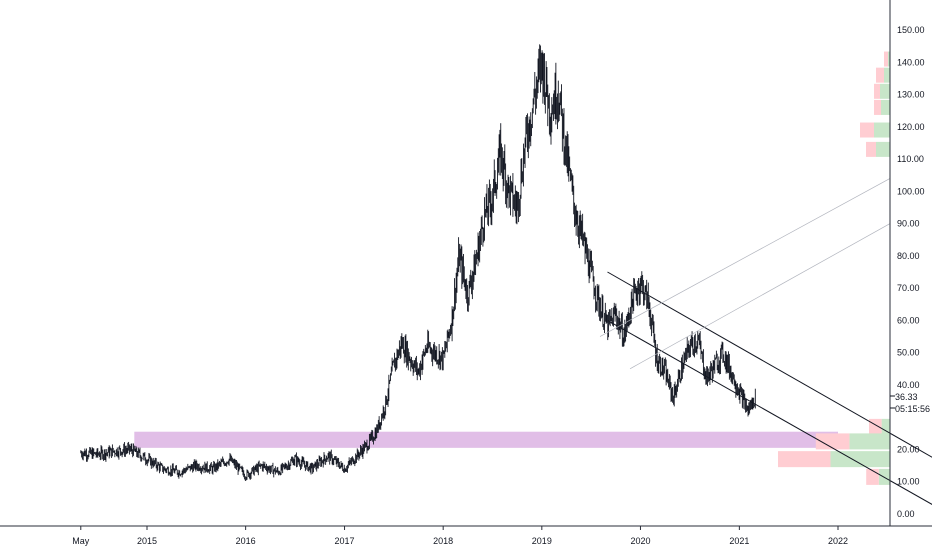 The image size is (932, 555). I want to click on y-tick-label: 120.00, so click(911, 127).